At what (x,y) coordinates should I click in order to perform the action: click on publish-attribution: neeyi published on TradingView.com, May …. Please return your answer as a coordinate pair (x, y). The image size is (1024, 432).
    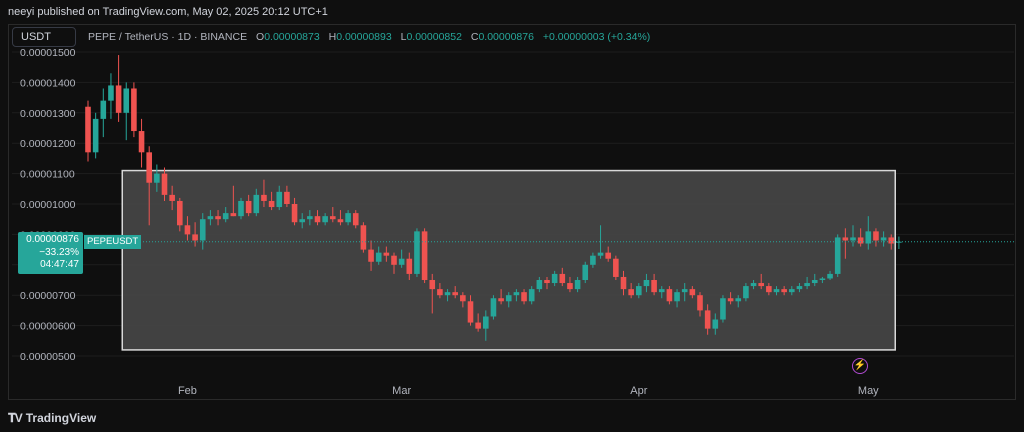
    Looking at the image, I should click on (168, 12).